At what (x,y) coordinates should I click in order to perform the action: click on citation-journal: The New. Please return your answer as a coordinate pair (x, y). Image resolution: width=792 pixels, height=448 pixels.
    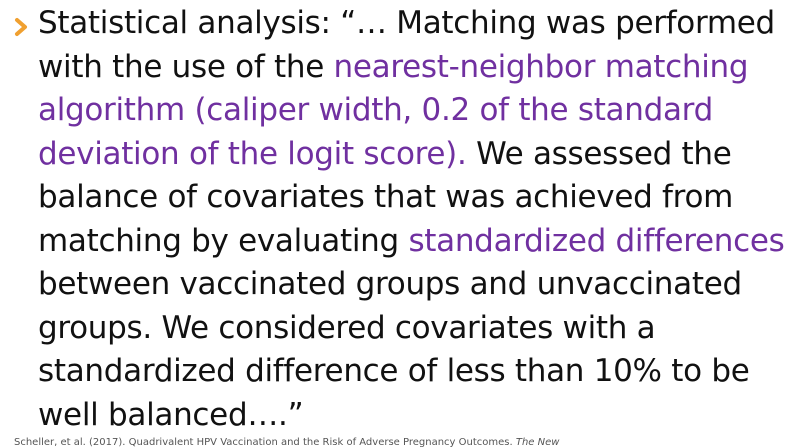
    Looking at the image, I should click on (537, 442).